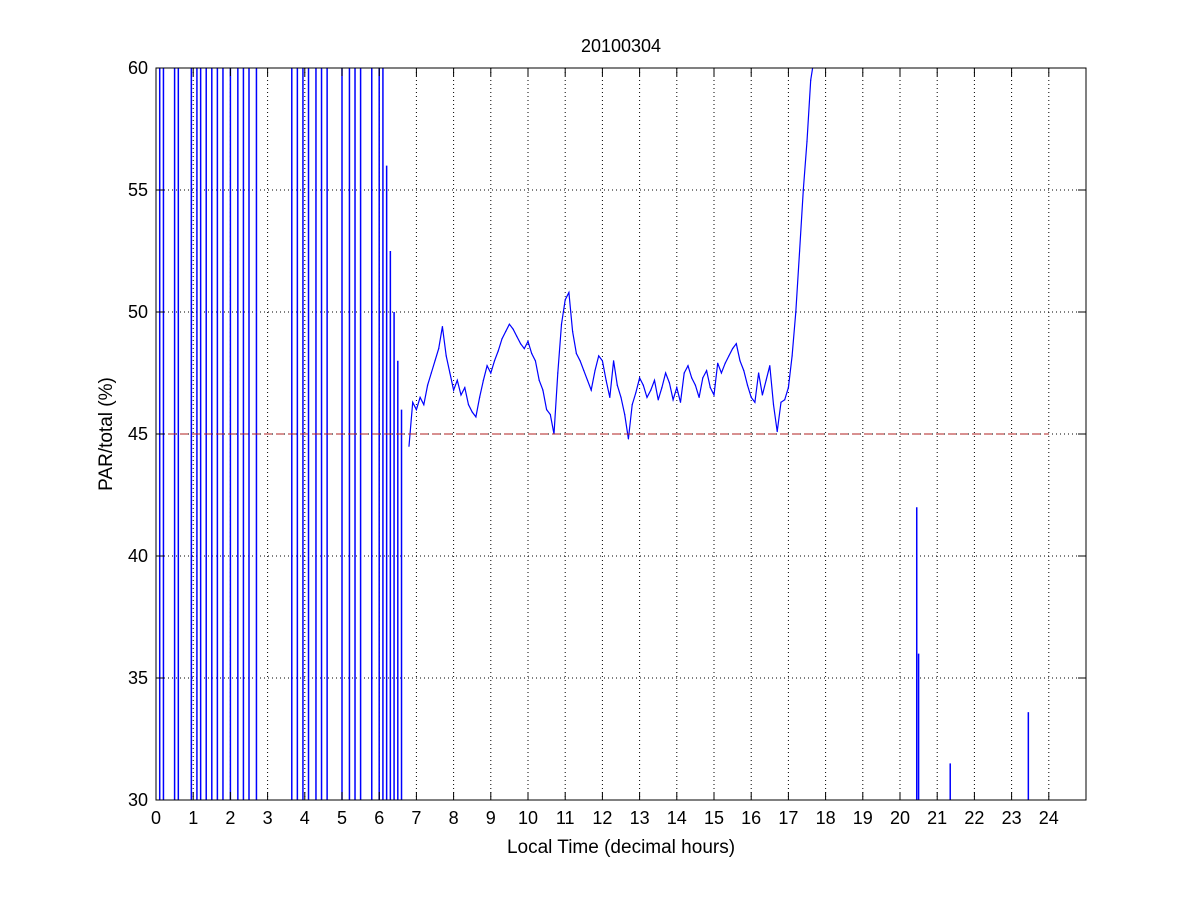 The width and height of the screenshot is (1200, 900). Describe the element at coordinates (974, 818) in the screenshot. I see `x-tick-label: 22` at that location.